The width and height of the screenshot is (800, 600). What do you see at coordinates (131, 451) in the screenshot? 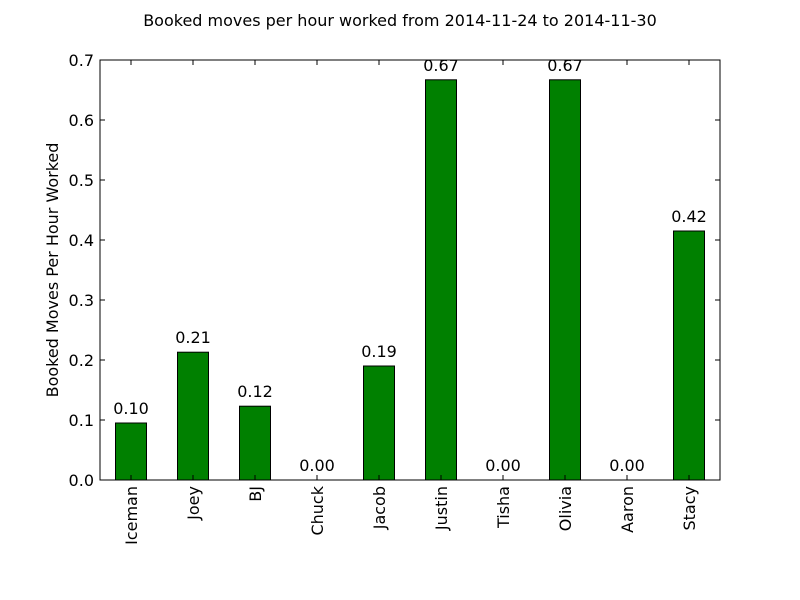
I see `bar-iceman` at bounding box center [131, 451].